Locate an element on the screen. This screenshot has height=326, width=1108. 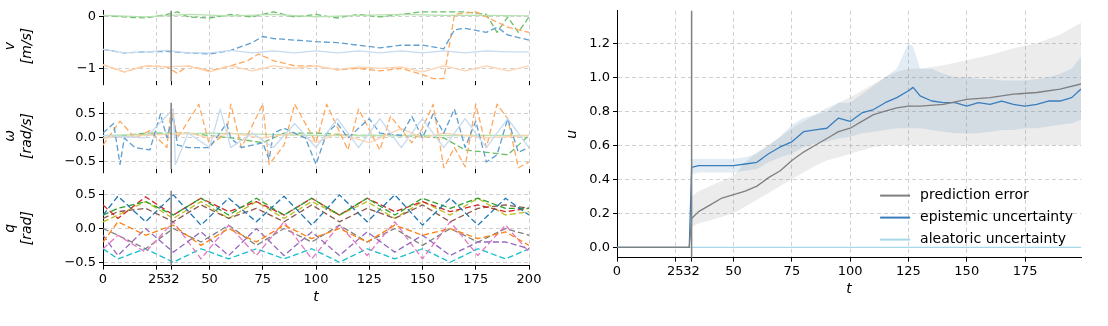
y-tick-label: 0.4 is located at coordinates (599, 178).